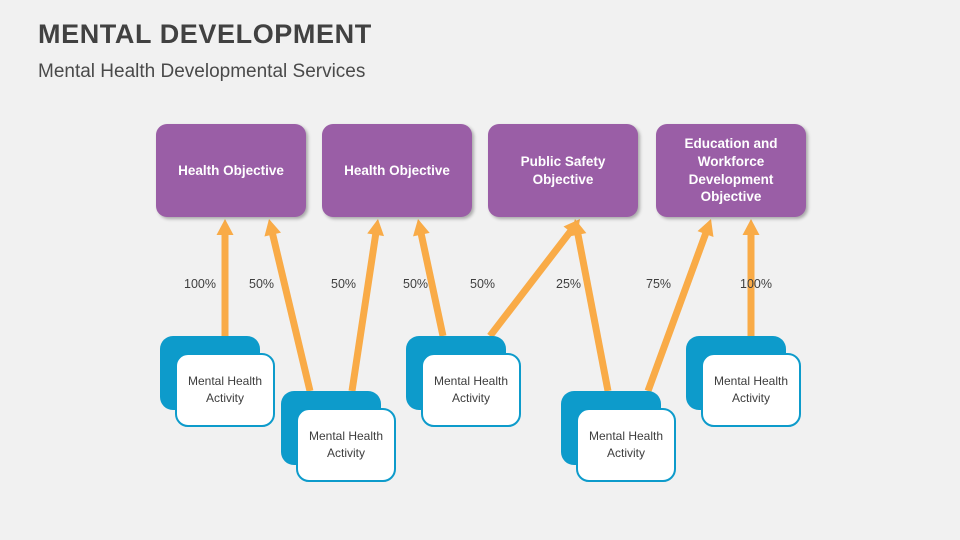 This screenshot has width=960, height=540. I want to click on objective-box-2: Health Objective, so click(397, 170).